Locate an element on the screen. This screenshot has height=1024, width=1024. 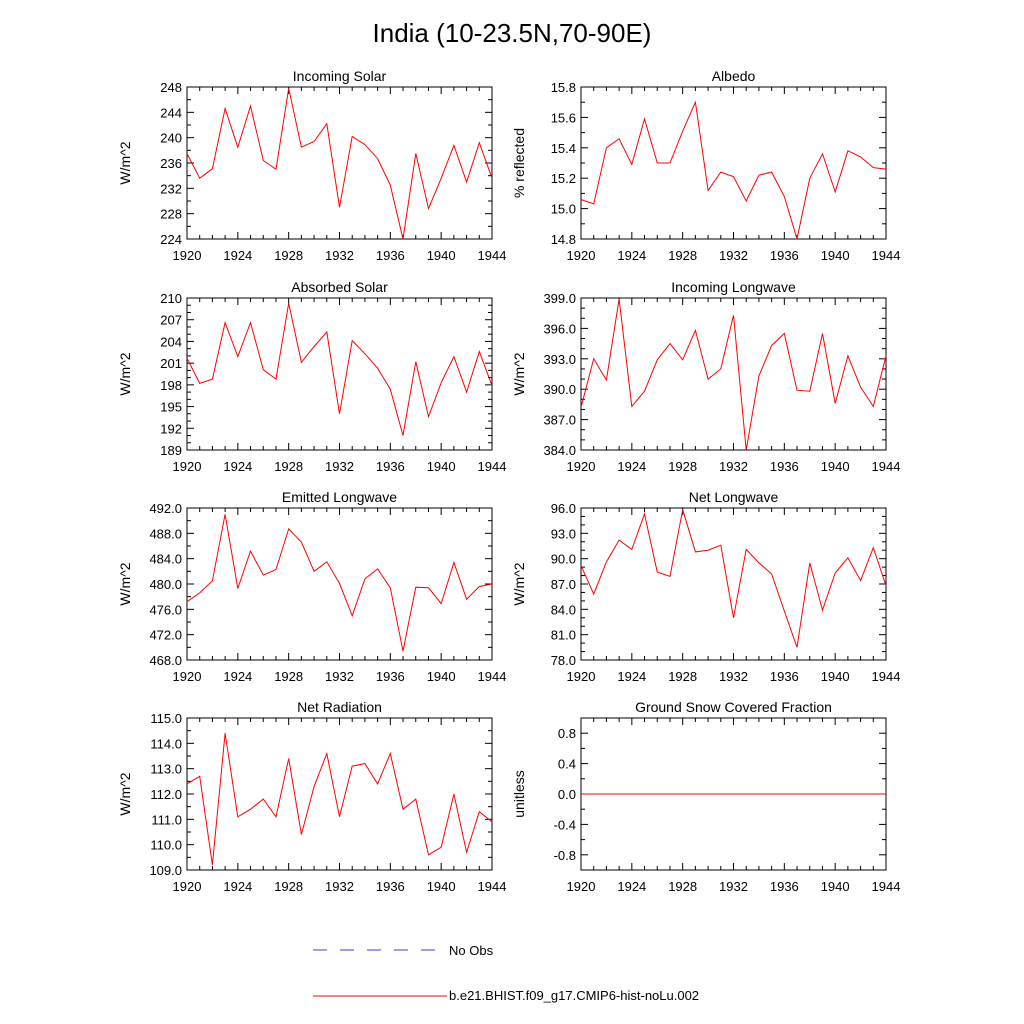
panel-title: Albedo is located at coordinates (734, 76).